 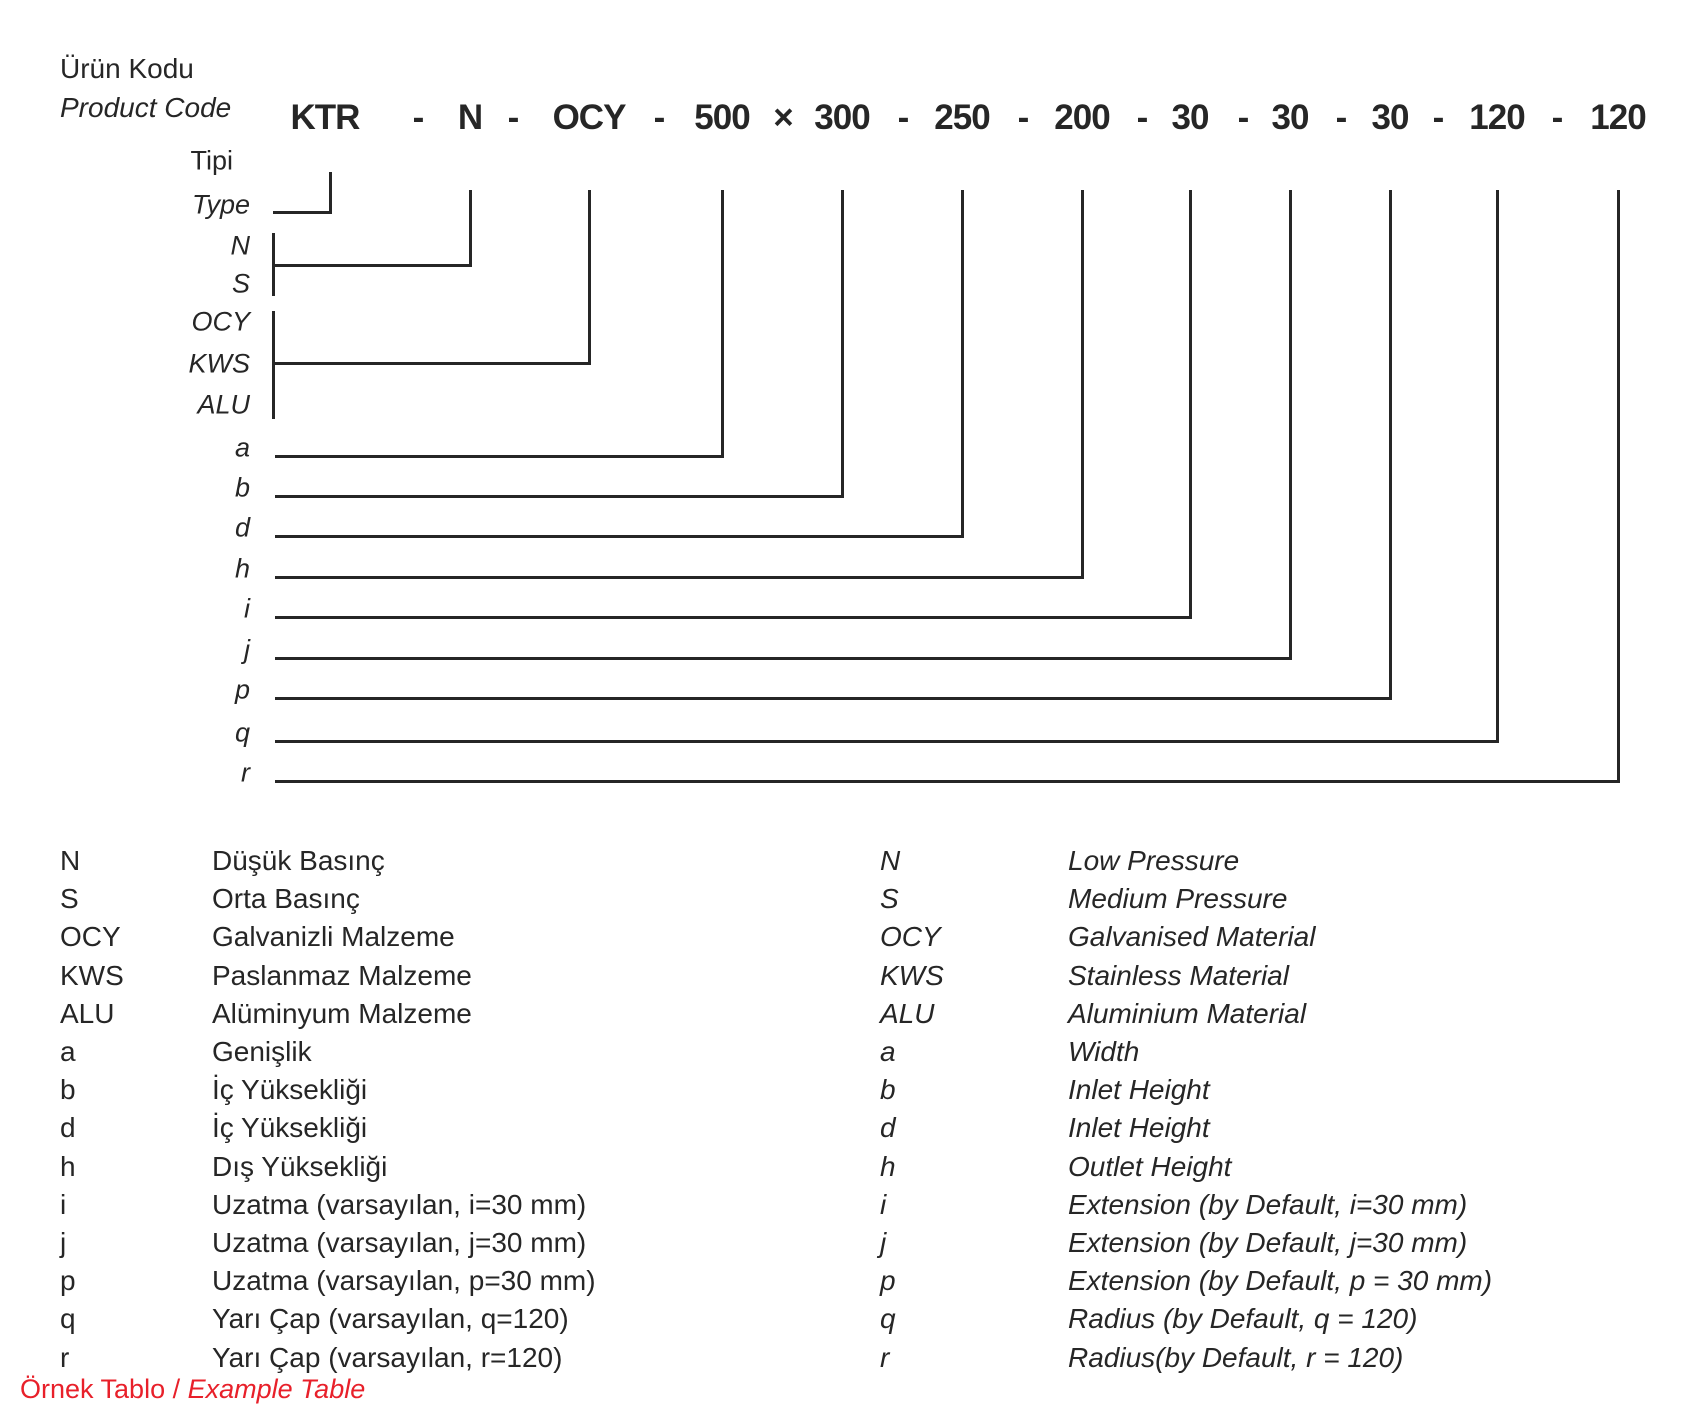 I want to click on legend-row-j: j Extension (by Default, j=30 mm), so click(x=852, y=1246).